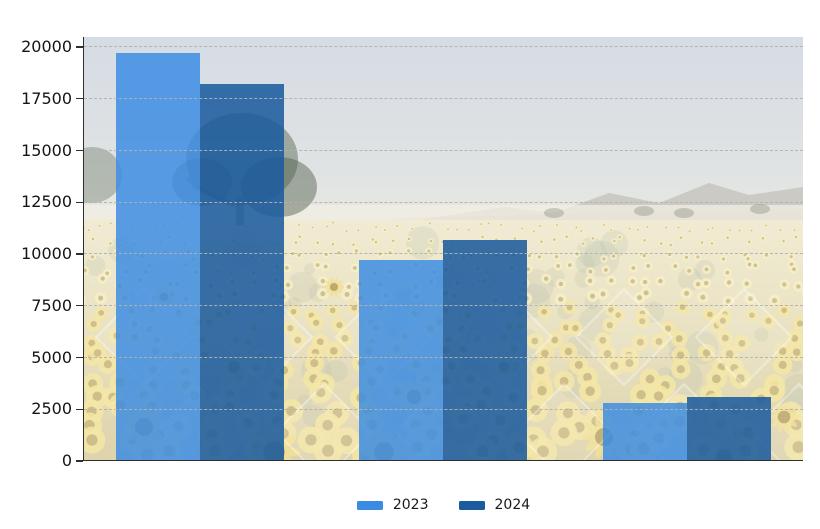  Describe the element at coordinates (84, 249) in the screenshot. I see `left-axis-spine` at that location.